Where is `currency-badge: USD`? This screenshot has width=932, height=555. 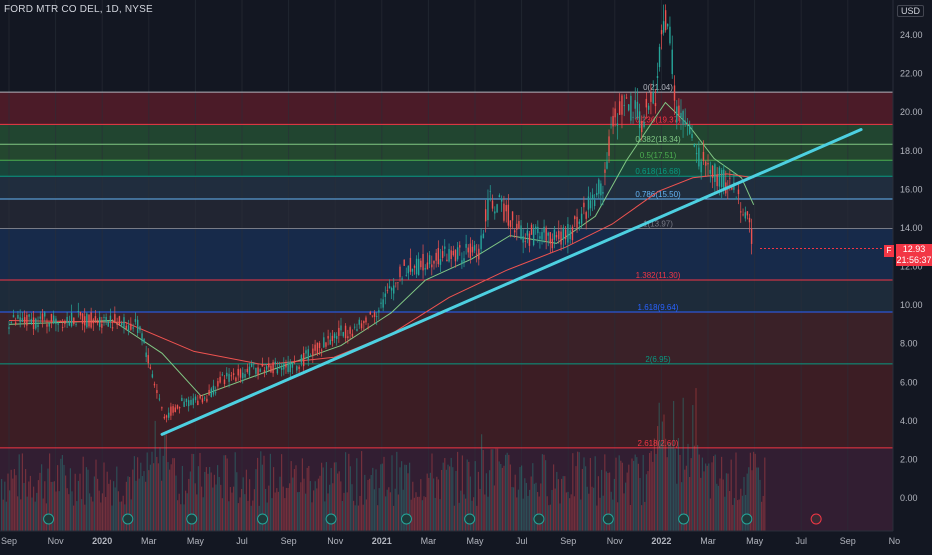 currency-badge: USD is located at coordinates (910, 11).